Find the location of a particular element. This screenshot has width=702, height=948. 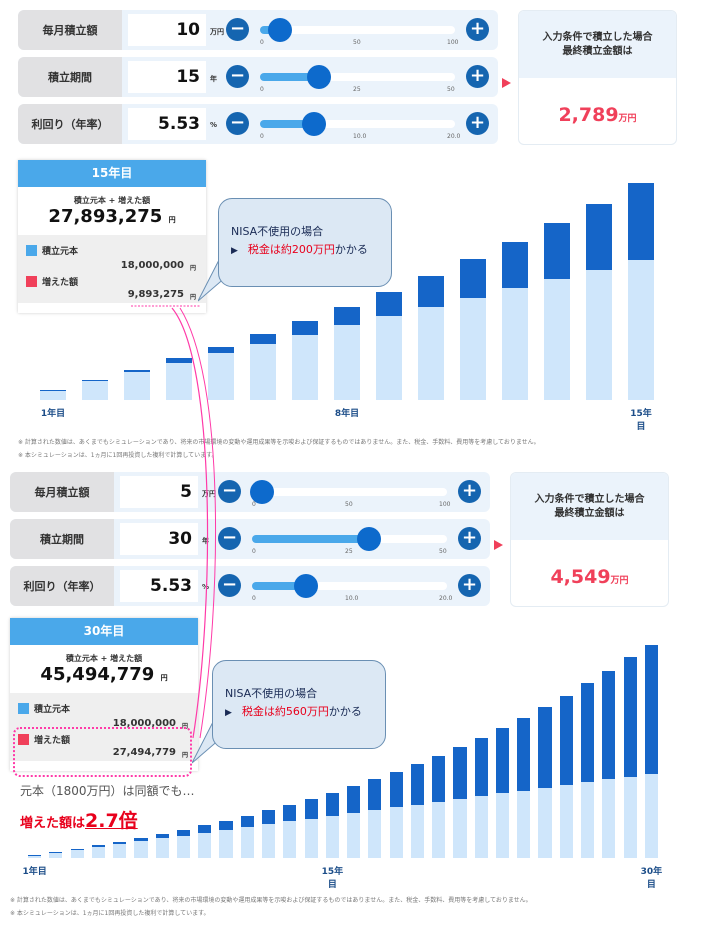

growth-annotation: 増えた額は2.7倍 is located at coordinates (79, 819).